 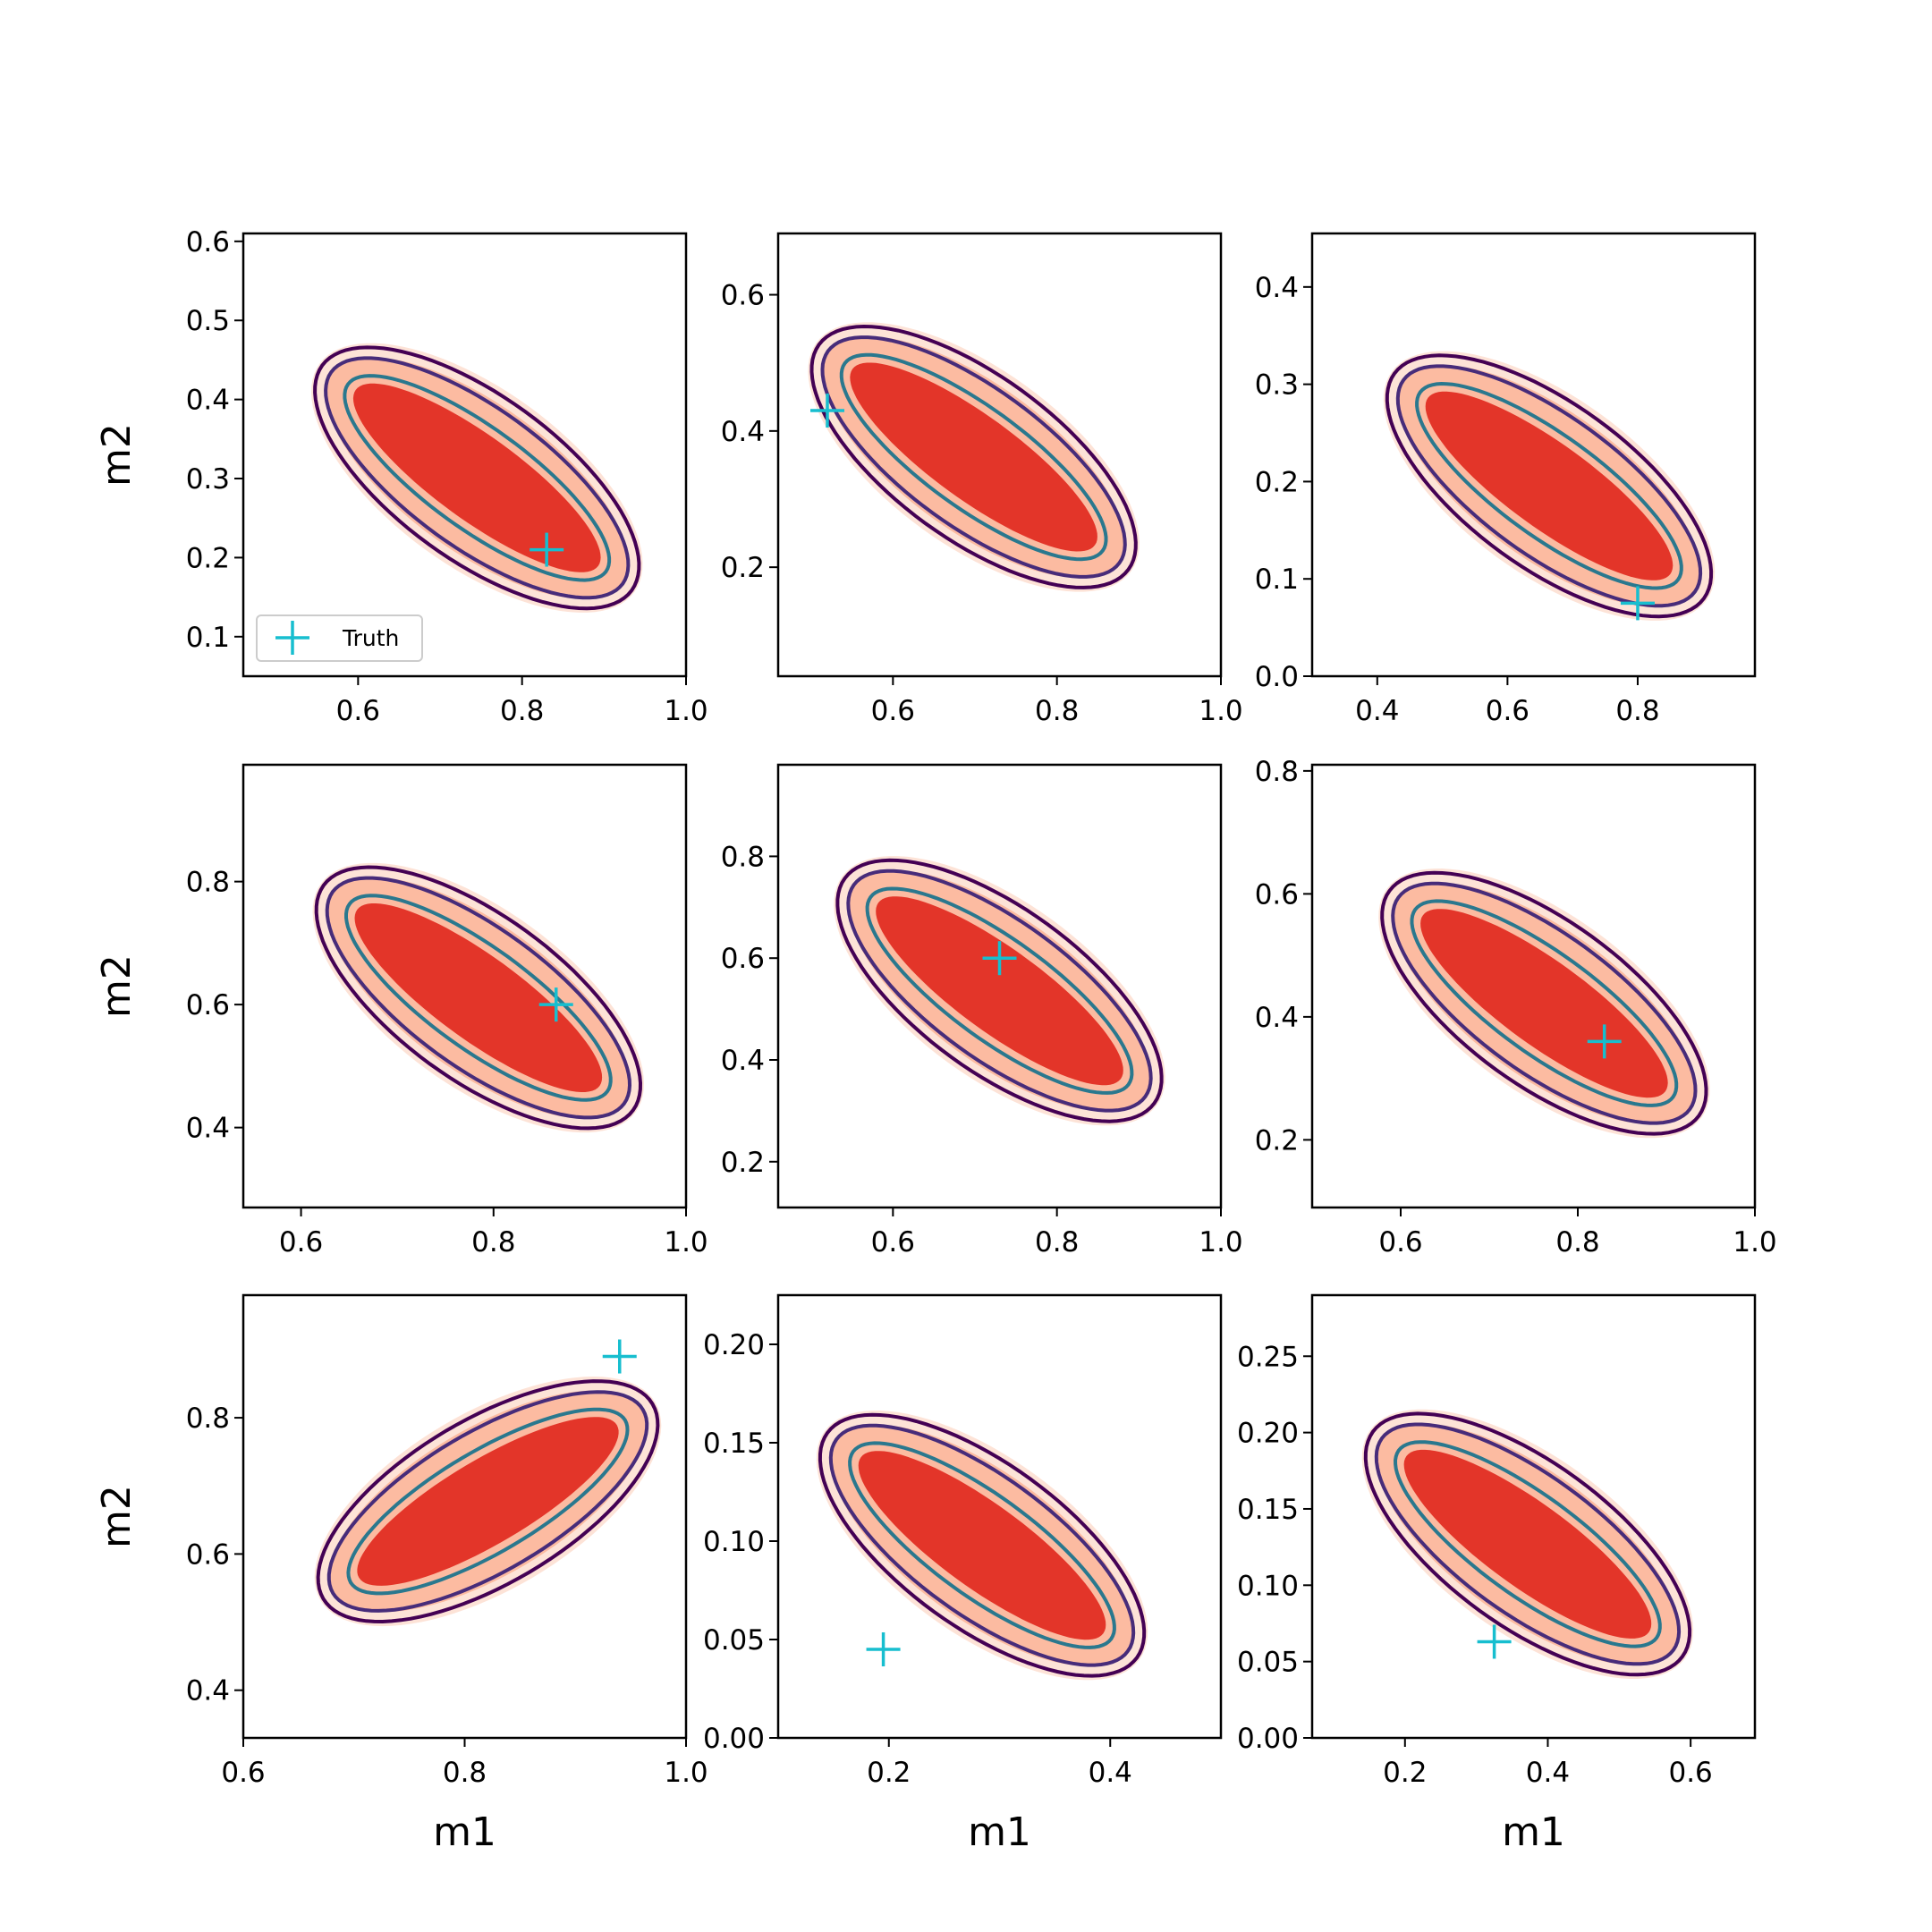 I want to click on panel-2: 0.6 0.8 1.0 0.2 0.4 0.6, so click(x=982, y=479).